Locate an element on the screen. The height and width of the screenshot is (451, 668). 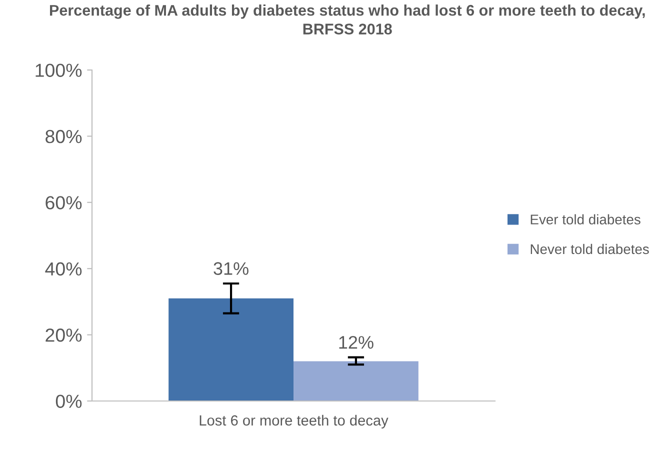
legend-label: Never told diabetes is located at coordinates (589, 249).